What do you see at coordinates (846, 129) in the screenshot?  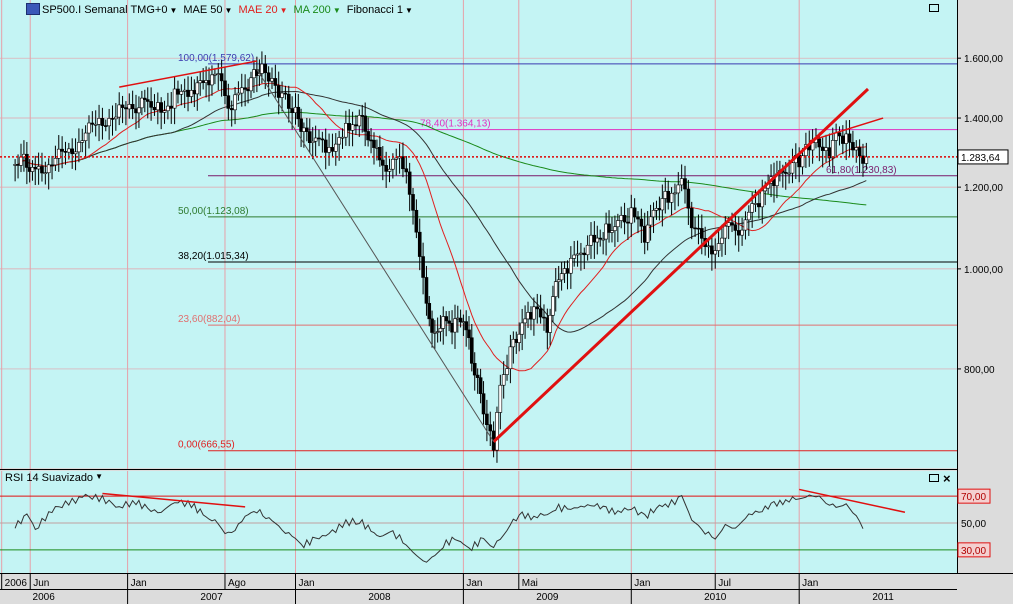 I see `divergence-line-top` at bounding box center [846, 129].